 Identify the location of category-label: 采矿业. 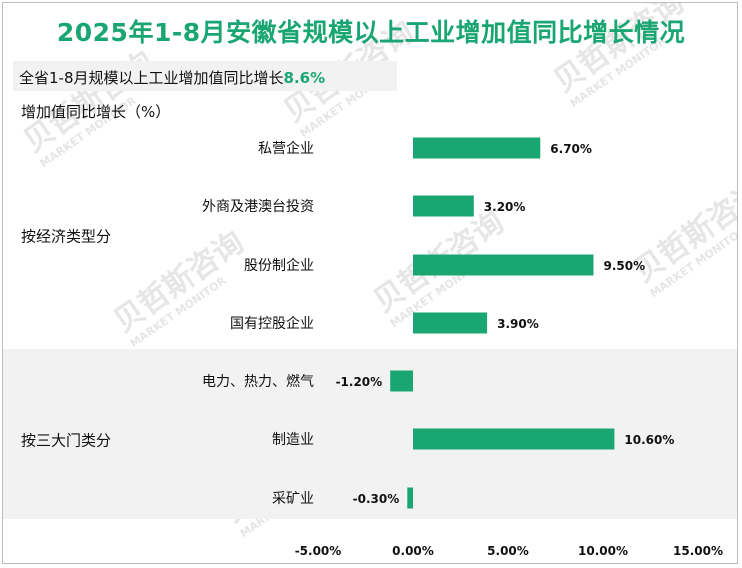
(293, 499).